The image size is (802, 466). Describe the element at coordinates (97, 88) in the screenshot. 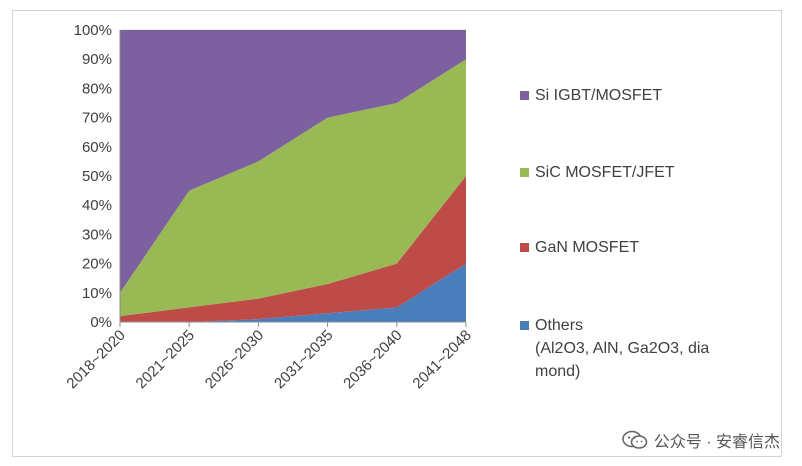

I see `y-tick-label: 80%` at that location.